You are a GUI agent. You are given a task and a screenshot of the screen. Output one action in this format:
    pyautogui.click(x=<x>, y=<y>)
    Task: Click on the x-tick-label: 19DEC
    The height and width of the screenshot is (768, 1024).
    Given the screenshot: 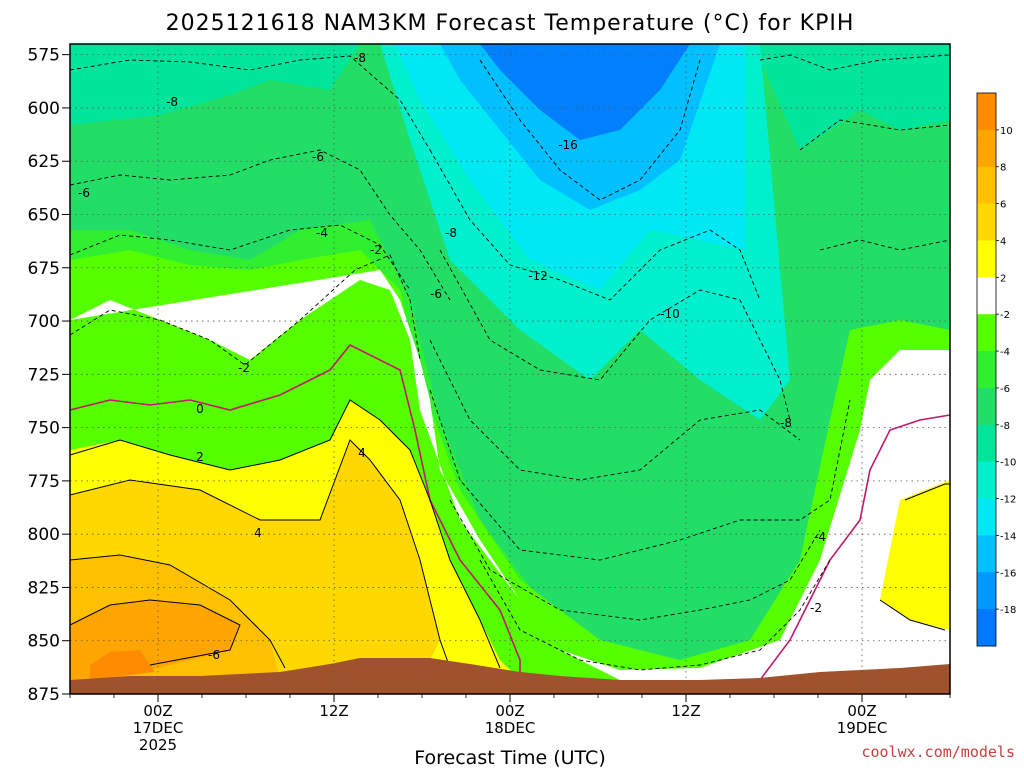 What is the action you would take?
    pyautogui.click(x=862, y=728)
    